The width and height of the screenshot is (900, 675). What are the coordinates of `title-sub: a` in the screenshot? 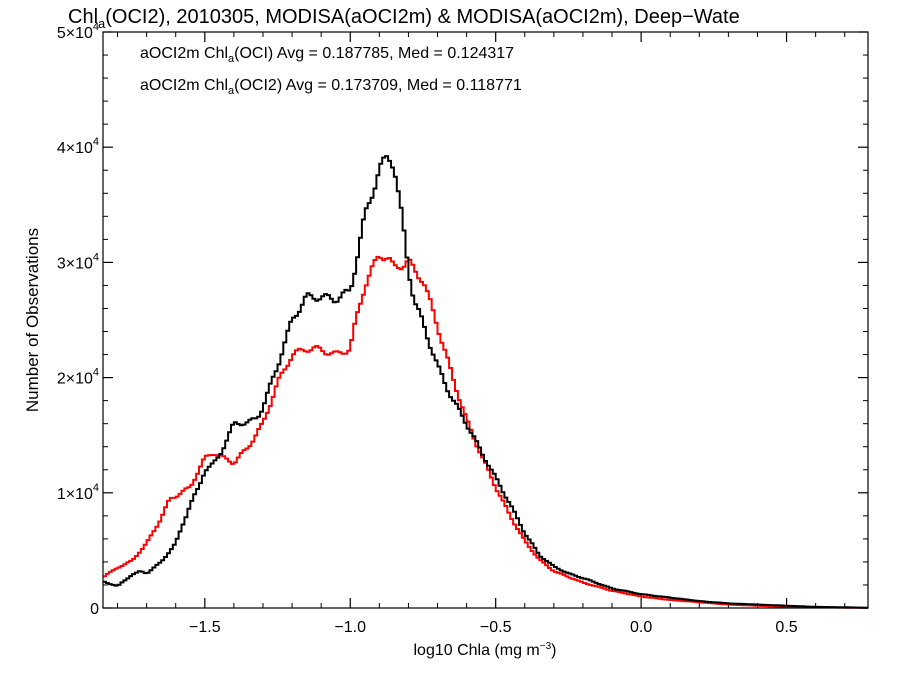 It's located at (102, 23).